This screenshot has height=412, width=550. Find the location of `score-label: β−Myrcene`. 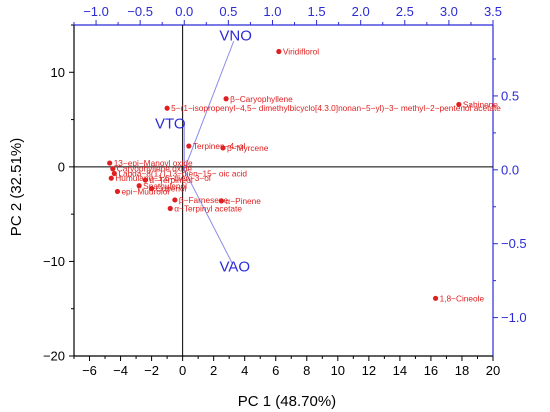

score-label: β−Myrcene is located at coordinates (248, 148).